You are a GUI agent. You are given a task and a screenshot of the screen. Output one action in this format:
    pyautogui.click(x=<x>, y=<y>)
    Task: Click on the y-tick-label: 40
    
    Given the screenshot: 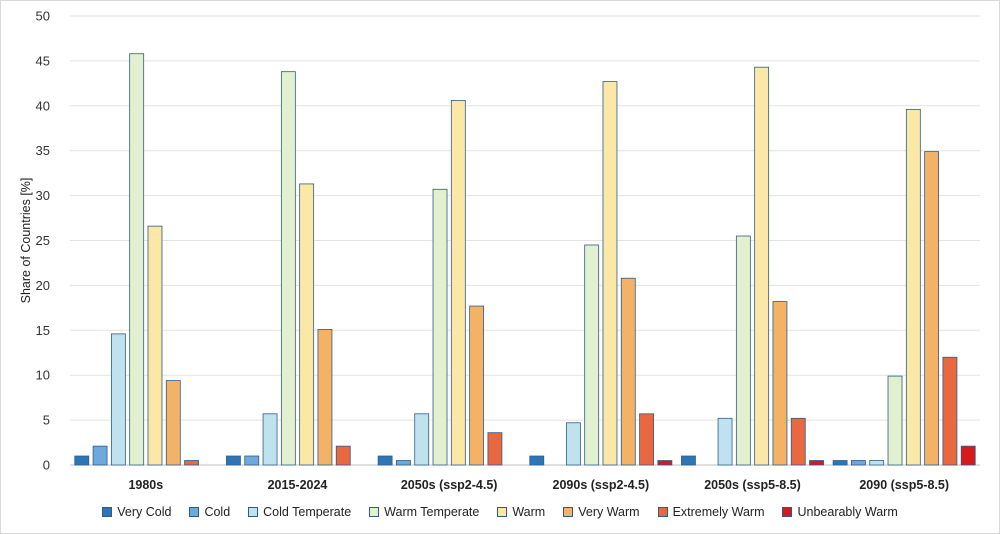 What is the action you would take?
    pyautogui.click(x=43, y=105)
    